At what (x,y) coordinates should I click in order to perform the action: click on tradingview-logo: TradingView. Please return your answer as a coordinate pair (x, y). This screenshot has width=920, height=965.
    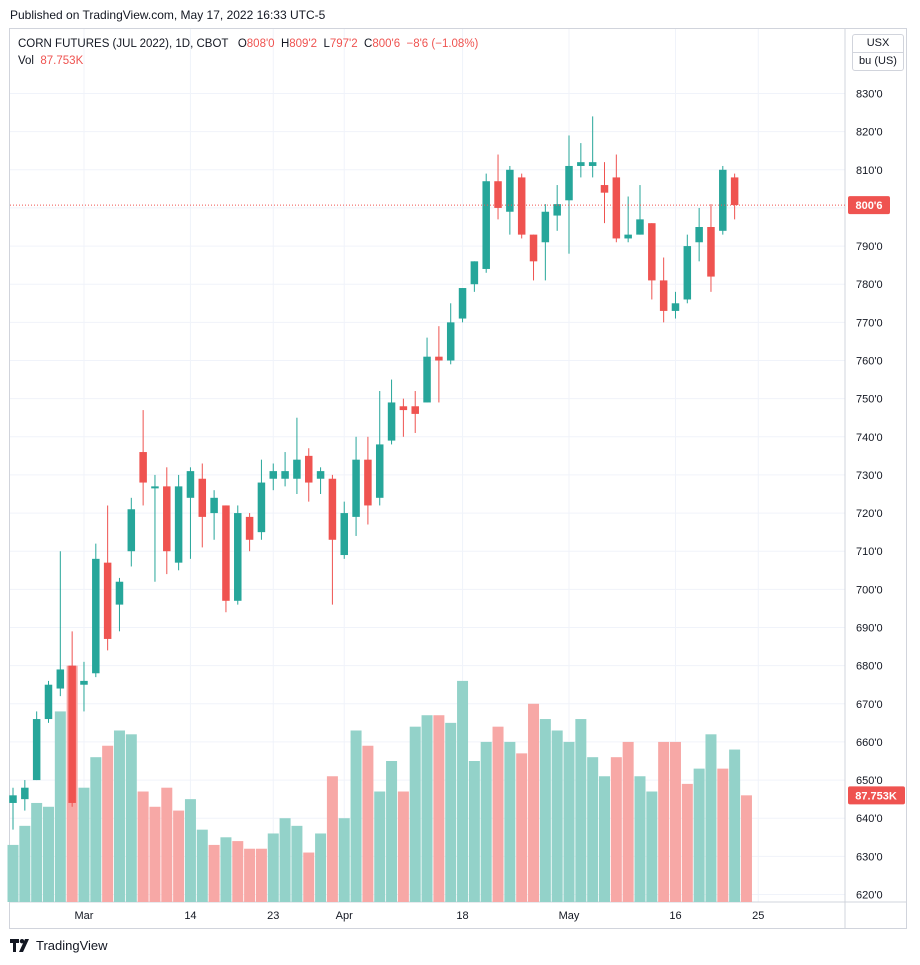
    Looking at the image, I should click on (59, 945).